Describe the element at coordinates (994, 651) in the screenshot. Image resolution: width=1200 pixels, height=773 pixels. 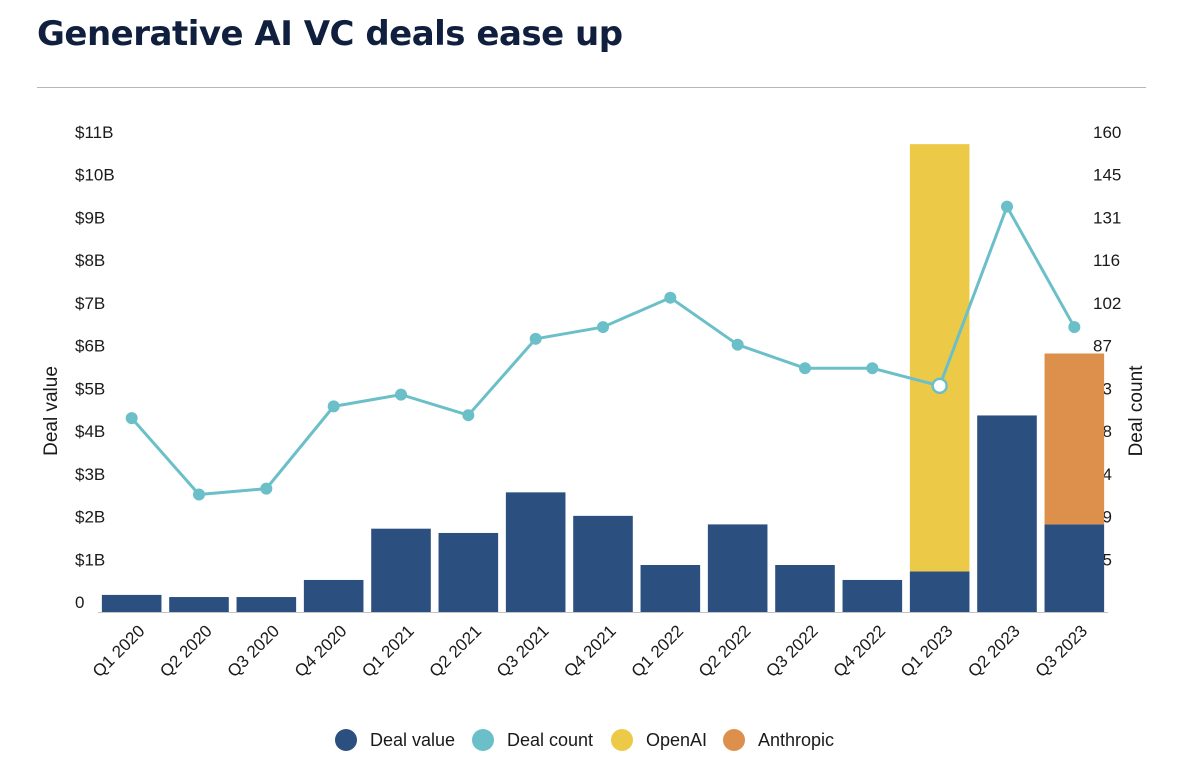
I see `x-tick-label: Q2 2023` at that location.